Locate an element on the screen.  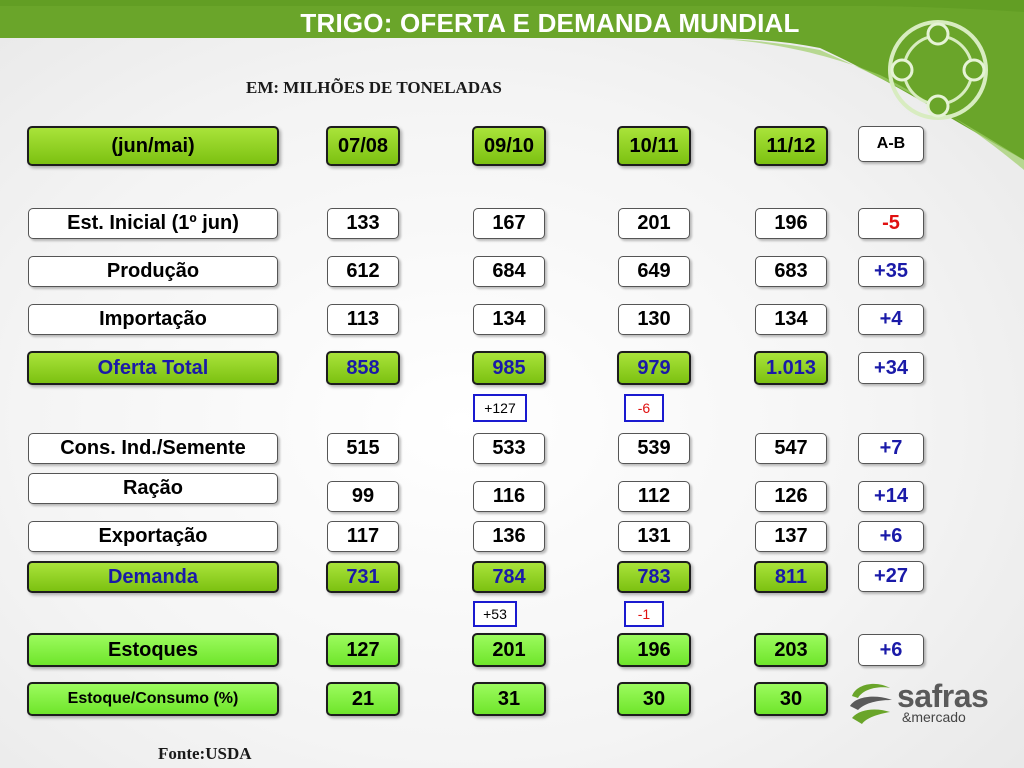
logo-text: safras is located at coordinates (943, 696).